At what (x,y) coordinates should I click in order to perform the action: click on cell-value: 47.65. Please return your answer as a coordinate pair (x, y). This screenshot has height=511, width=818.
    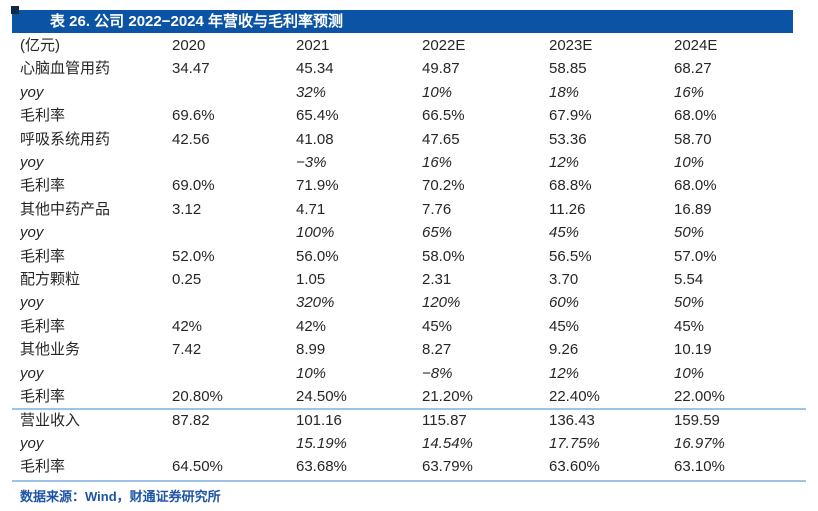
    Looking at the image, I should click on (441, 139).